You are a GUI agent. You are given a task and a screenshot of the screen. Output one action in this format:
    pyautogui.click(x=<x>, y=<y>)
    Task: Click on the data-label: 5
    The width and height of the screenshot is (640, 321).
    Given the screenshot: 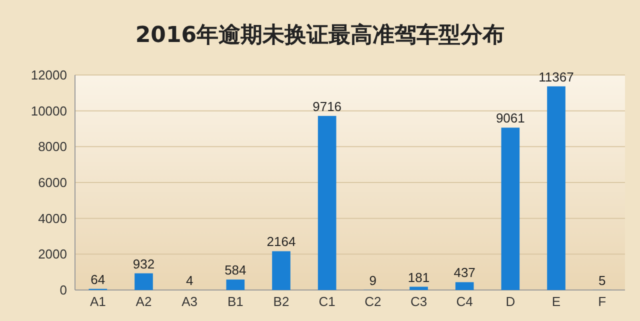 What is the action you would take?
    pyautogui.click(x=602, y=280)
    